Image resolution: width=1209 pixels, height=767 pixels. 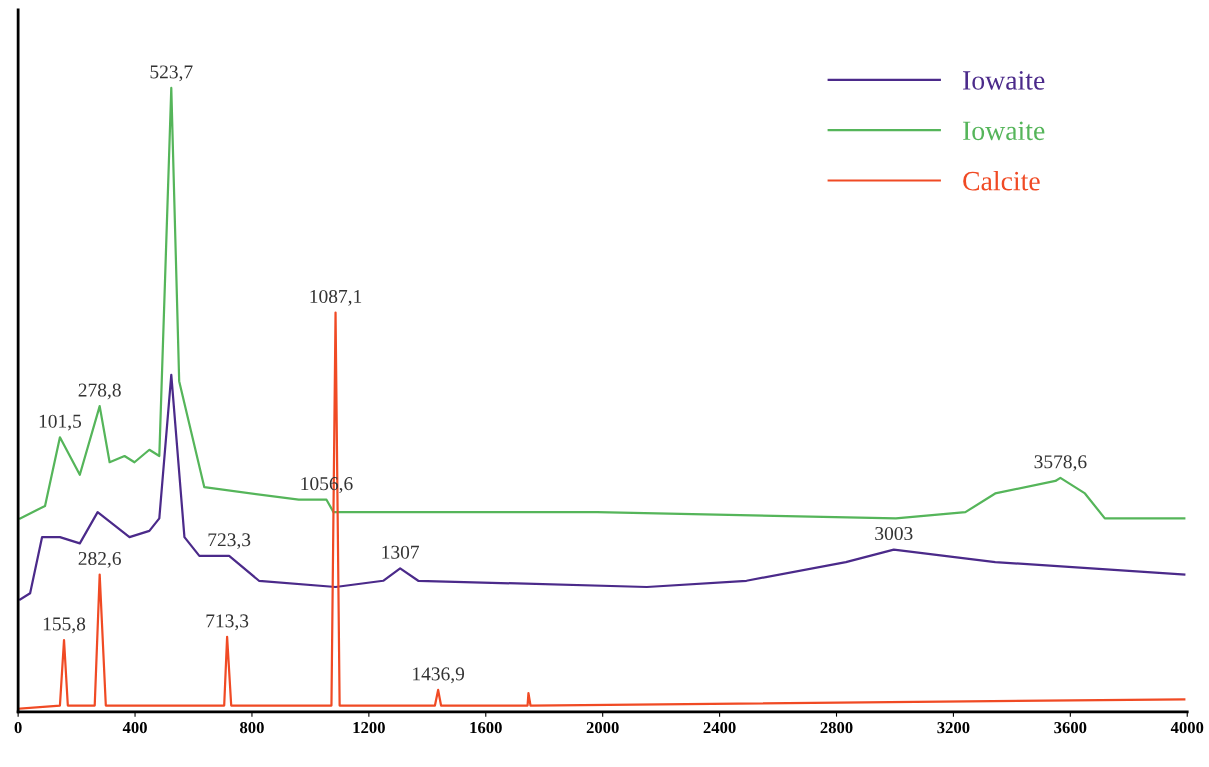 I want to click on x-tick-label: 1600, so click(x=486, y=727).